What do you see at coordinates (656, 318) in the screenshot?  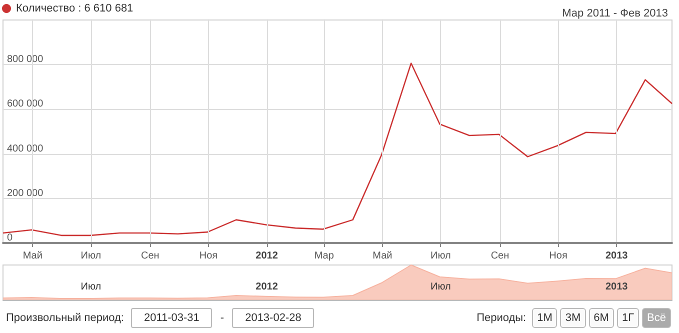 I see `text: Всё` at bounding box center [656, 318].